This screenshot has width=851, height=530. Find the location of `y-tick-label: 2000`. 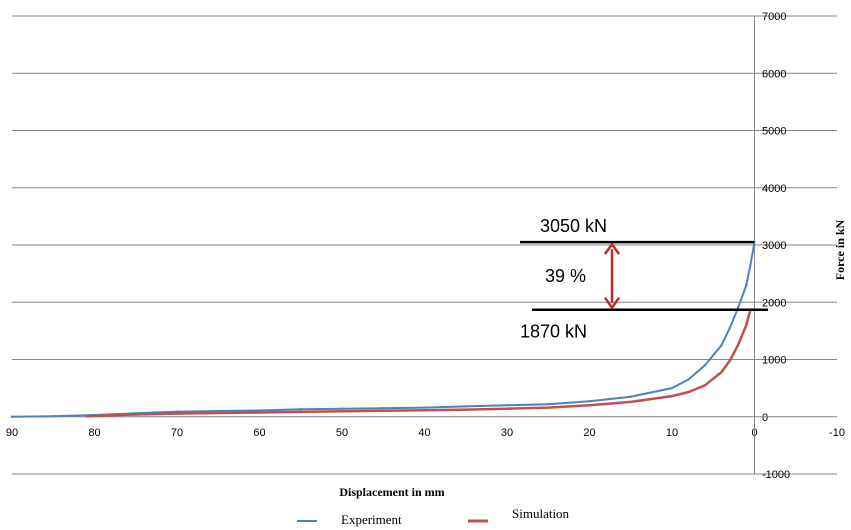

y-tick-label: 2000 is located at coordinates (774, 303).